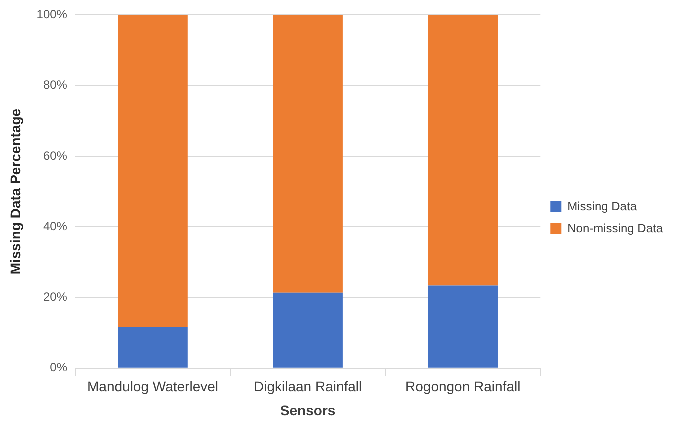 This screenshot has height=428, width=677. I want to click on y-tick-label: 80%, so click(55, 85).